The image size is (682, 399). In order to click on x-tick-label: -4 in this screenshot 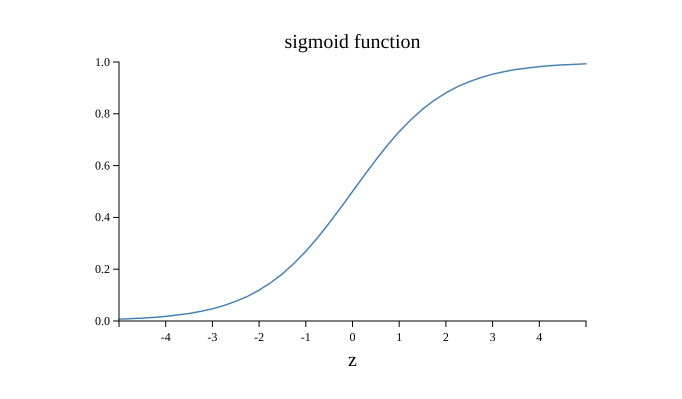, I will do `click(165, 337)`.